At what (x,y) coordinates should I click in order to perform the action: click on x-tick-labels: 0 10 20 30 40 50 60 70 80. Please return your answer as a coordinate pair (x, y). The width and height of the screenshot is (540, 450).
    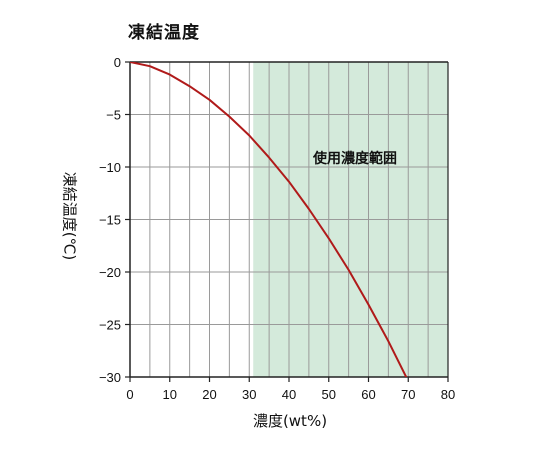
    Looking at the image, I should click on (290, 389).